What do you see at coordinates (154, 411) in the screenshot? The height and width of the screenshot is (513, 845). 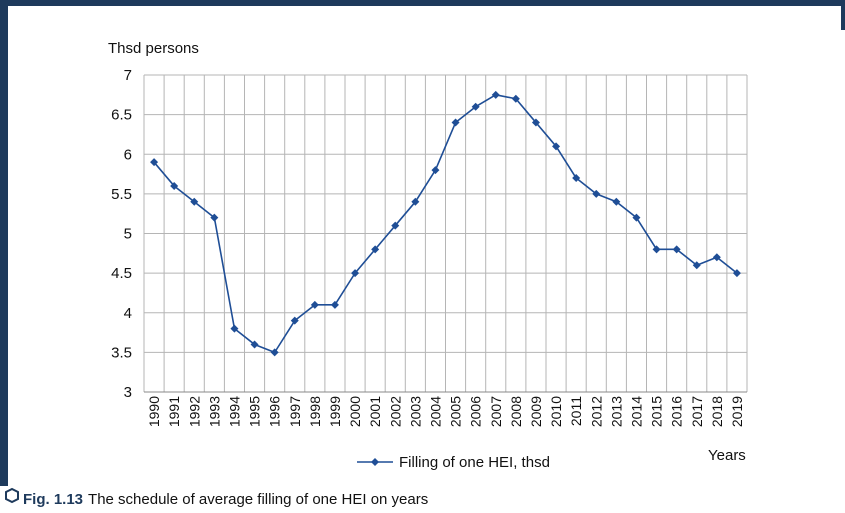 I see `x-tick-label: 1990` at bounding box center [154, 411].